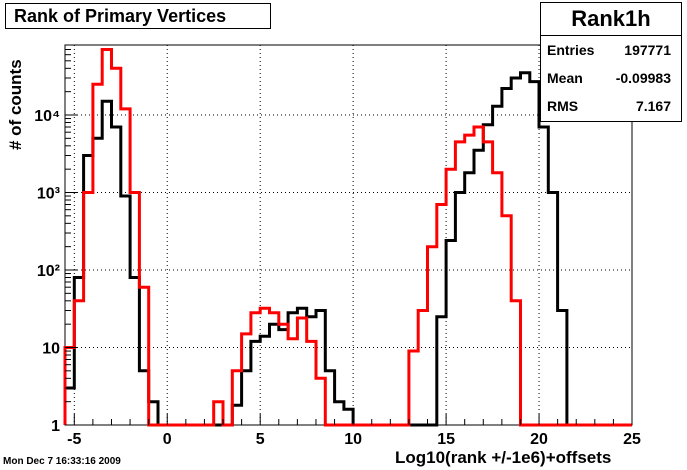  I want to click on y-tick-label: 1, so click(55, 426).